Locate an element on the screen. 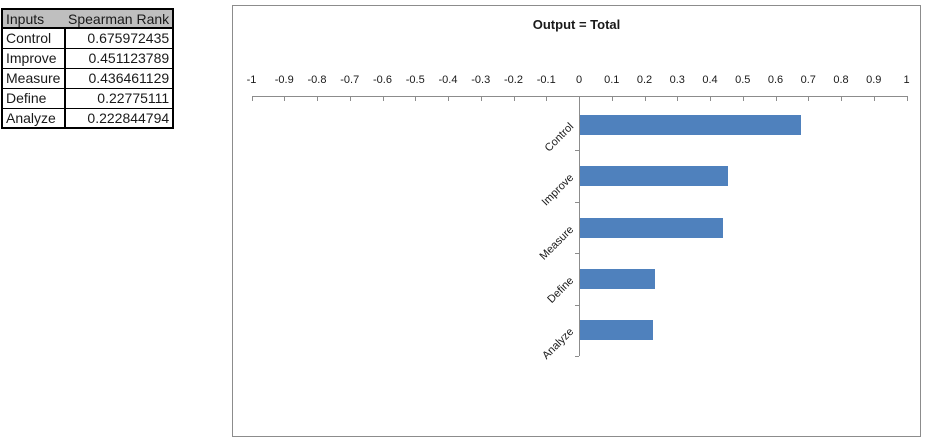 This screenshot has width=930, height=444. bar-define is located at coordinates (617, 278).